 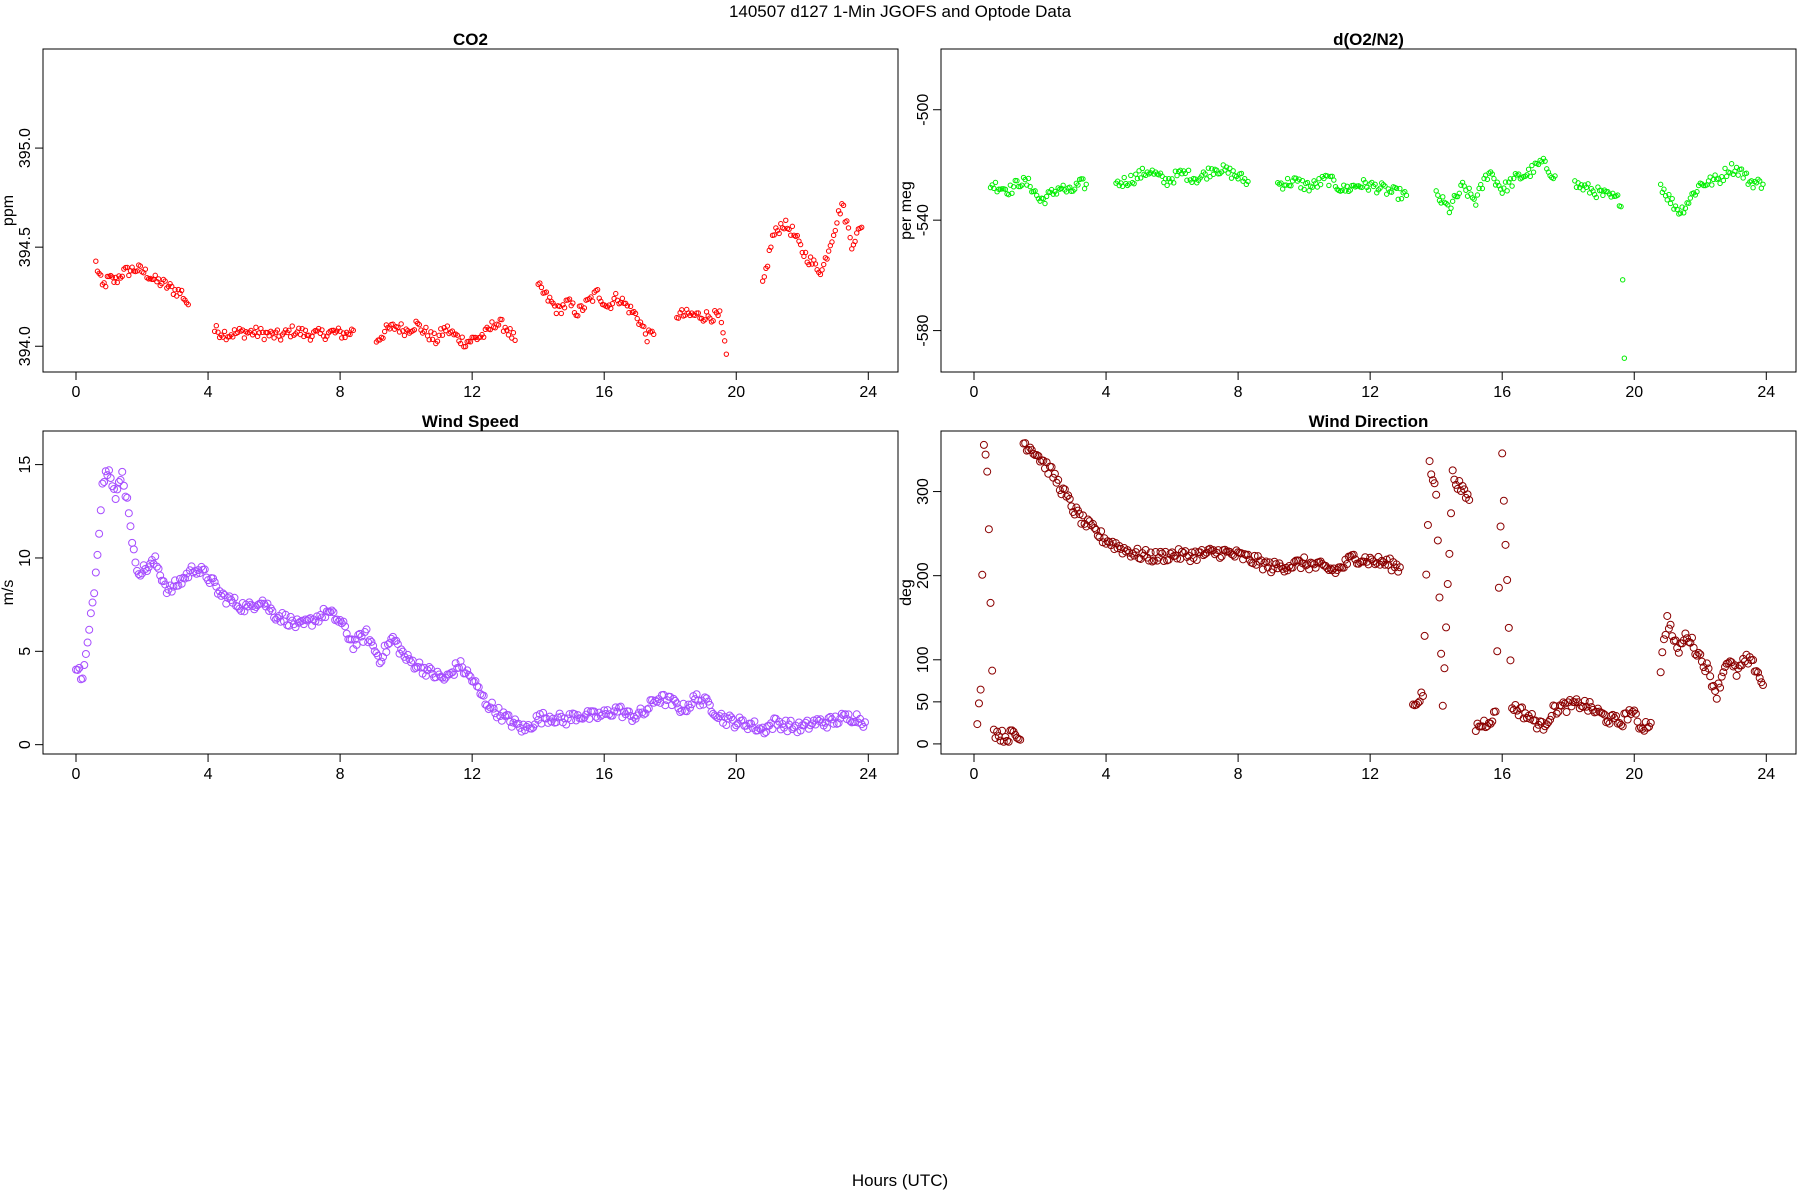 What do you see at coordinates (8, 210) in the screenshot?
I see `y-axis-label: ppm` at bounding box center [8, 210].